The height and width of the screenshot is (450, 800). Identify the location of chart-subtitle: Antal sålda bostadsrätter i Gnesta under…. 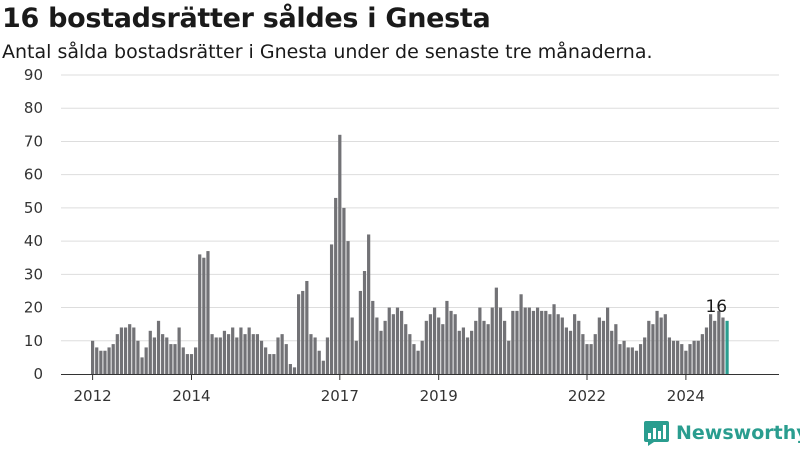
(327, 52).